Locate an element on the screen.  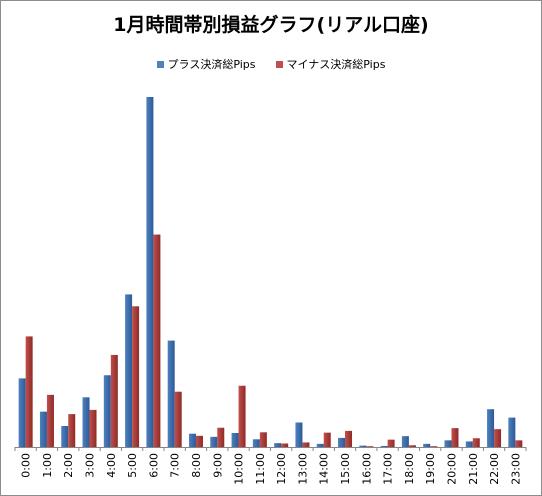
legend-item-minus: マイナス決済総Pips is located at coordinates (330, 64).